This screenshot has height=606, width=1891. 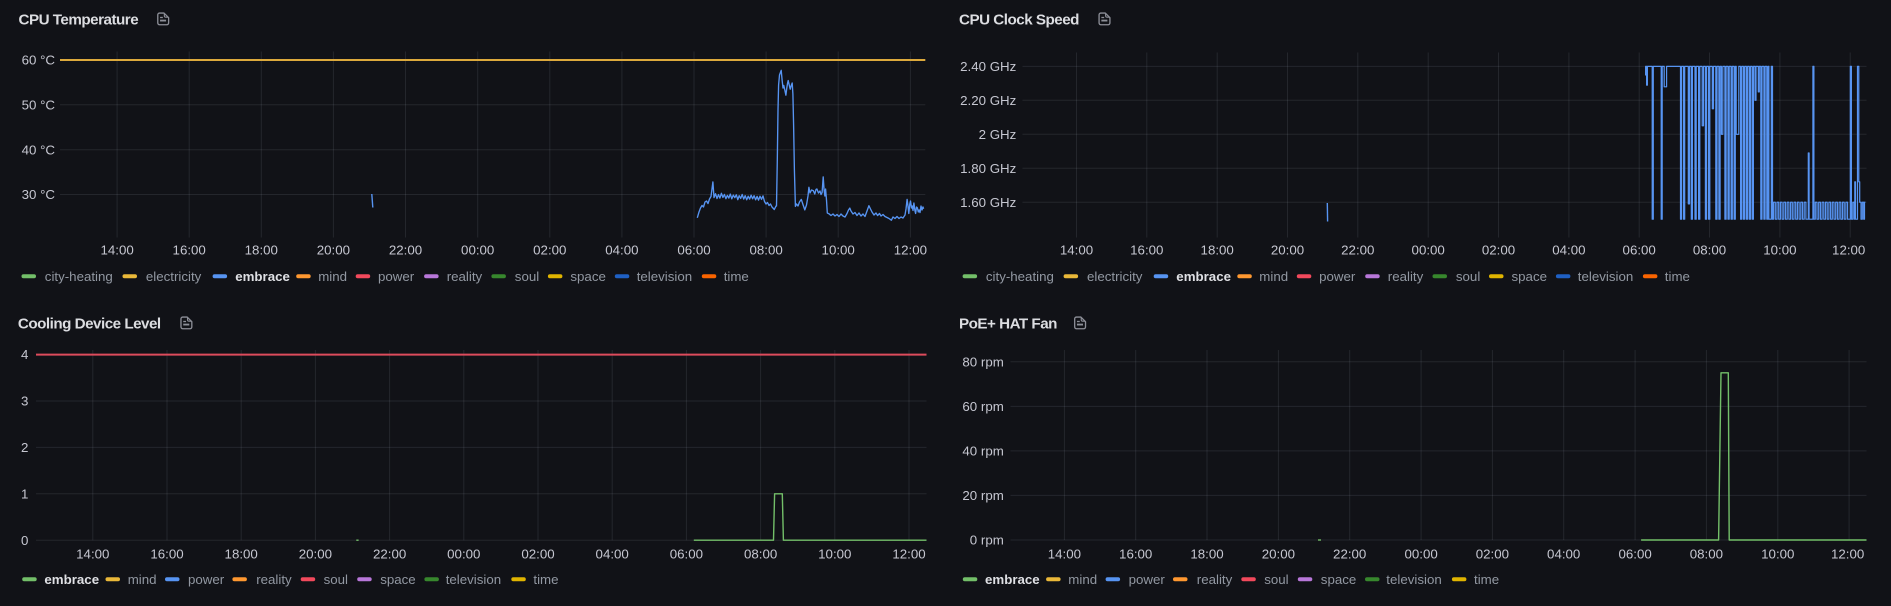 What do you see at coordinates (982, 361) in the screenshot?
I see `svg-text: 80 rpm` at bounding box center [982, 361].